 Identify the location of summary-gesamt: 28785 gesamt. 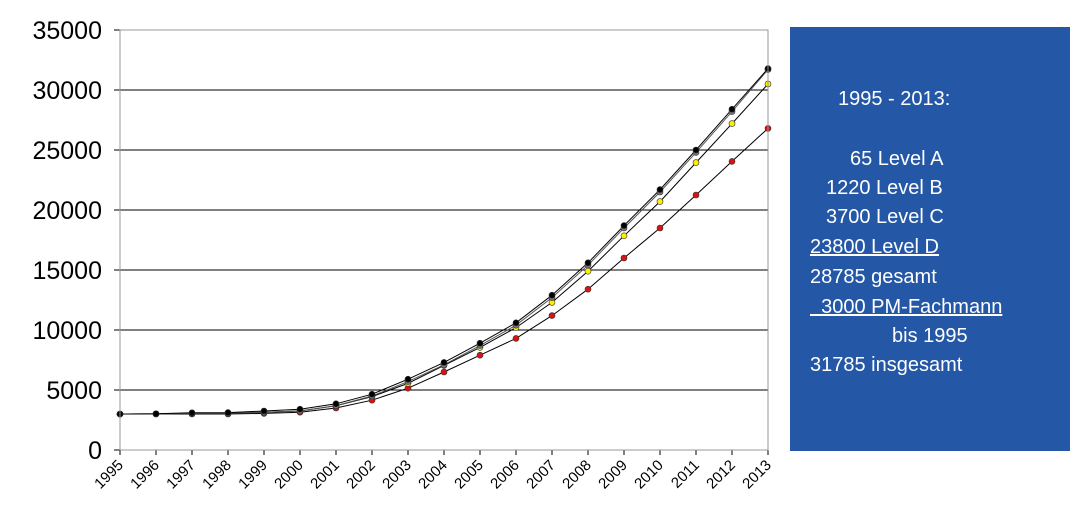
(873, 277).